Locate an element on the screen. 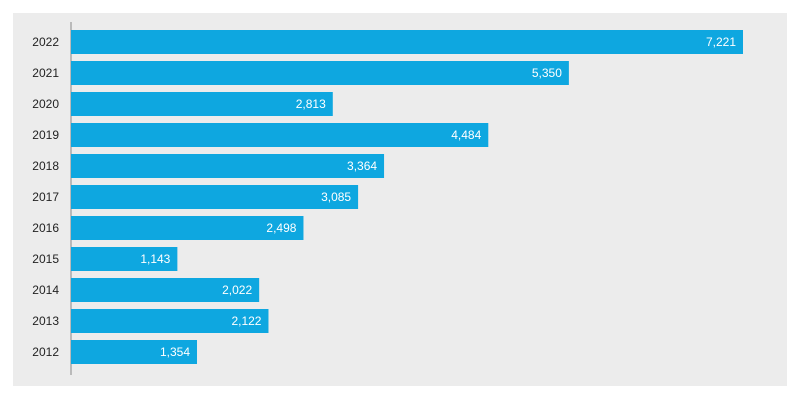 The width and height of the screenshot is (800, 400). value-label-2012: 1,354 is located at coordinates (175, 352).